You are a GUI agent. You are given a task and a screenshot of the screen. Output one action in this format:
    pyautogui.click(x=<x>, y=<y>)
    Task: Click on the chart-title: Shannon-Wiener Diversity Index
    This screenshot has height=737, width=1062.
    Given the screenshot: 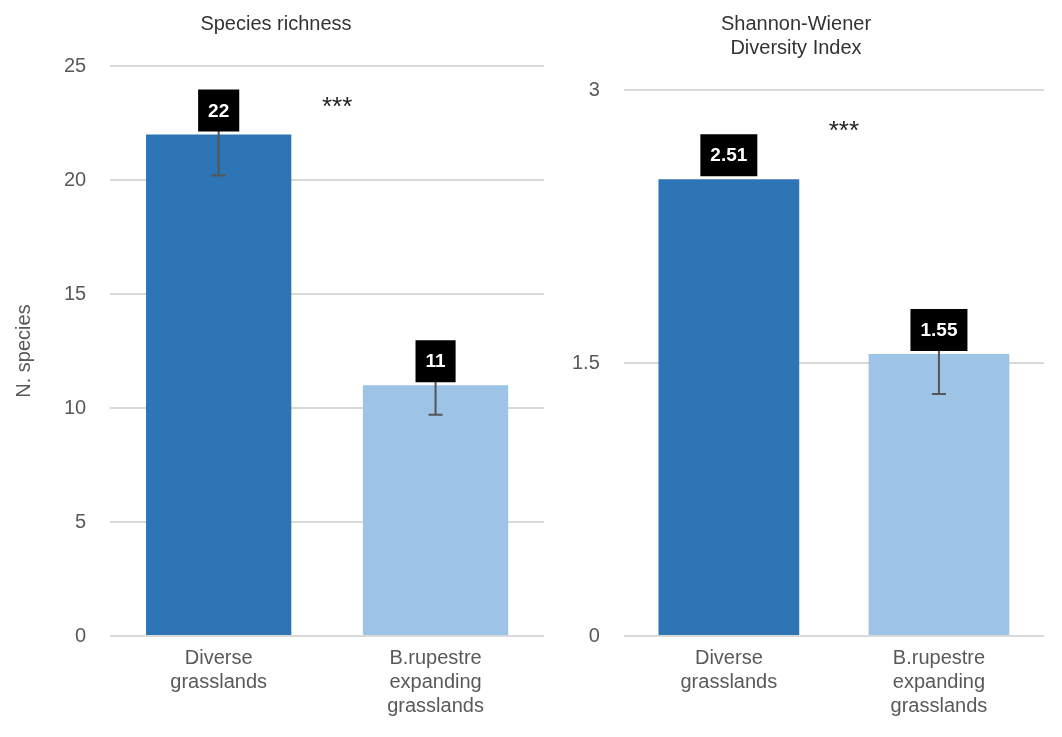 What is the action you would take?
    pyautogui.click(x=796, y=34)
    